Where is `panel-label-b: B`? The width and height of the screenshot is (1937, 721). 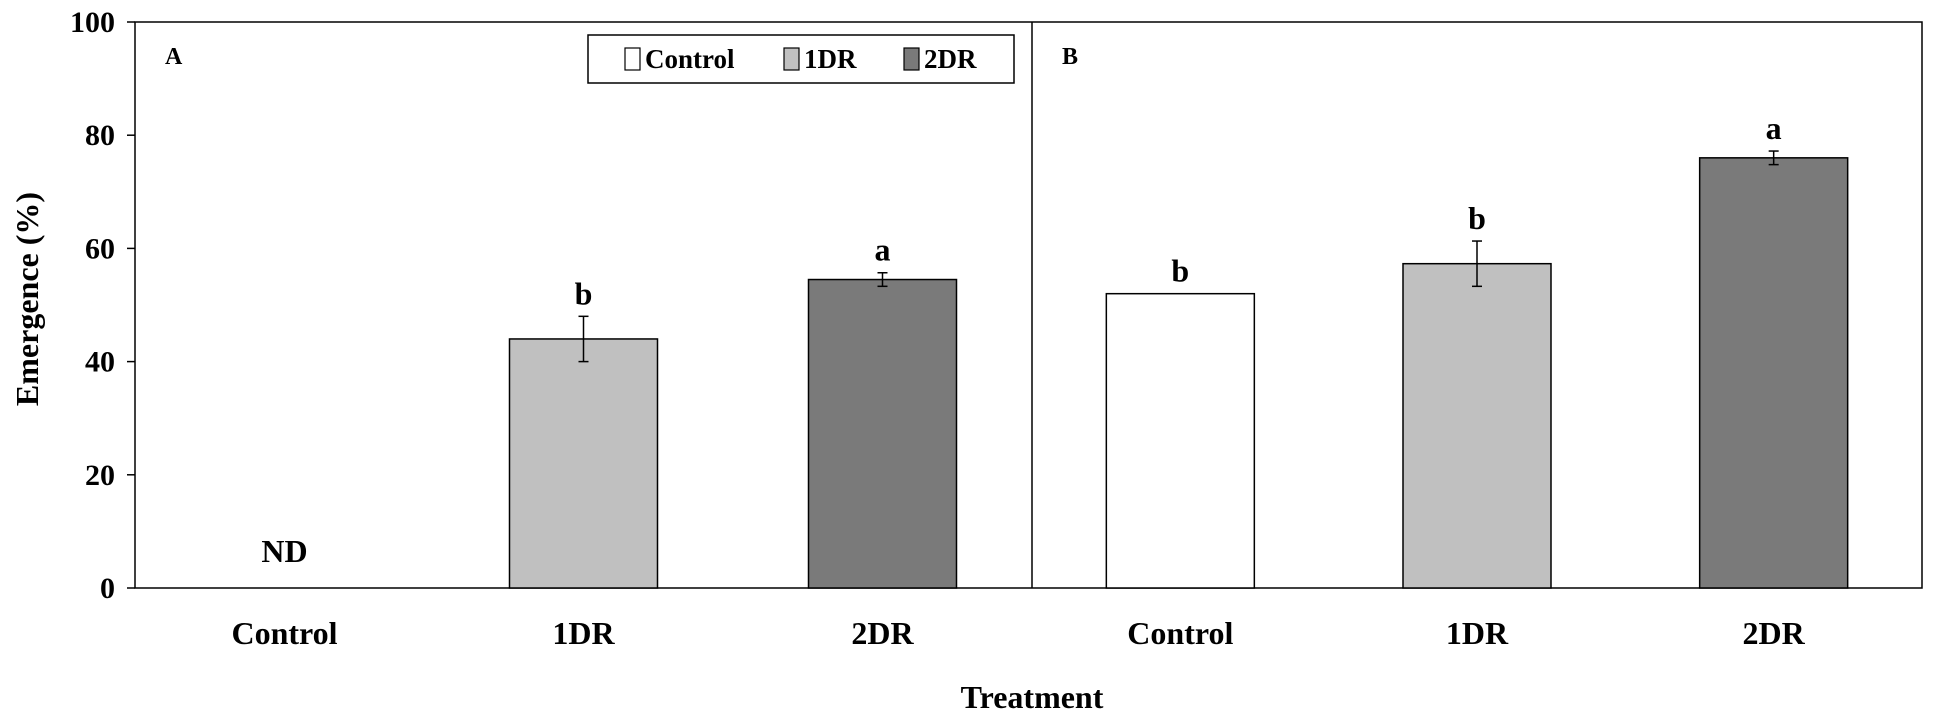 panel-label-b: B is located at coordinates (1070, 57).